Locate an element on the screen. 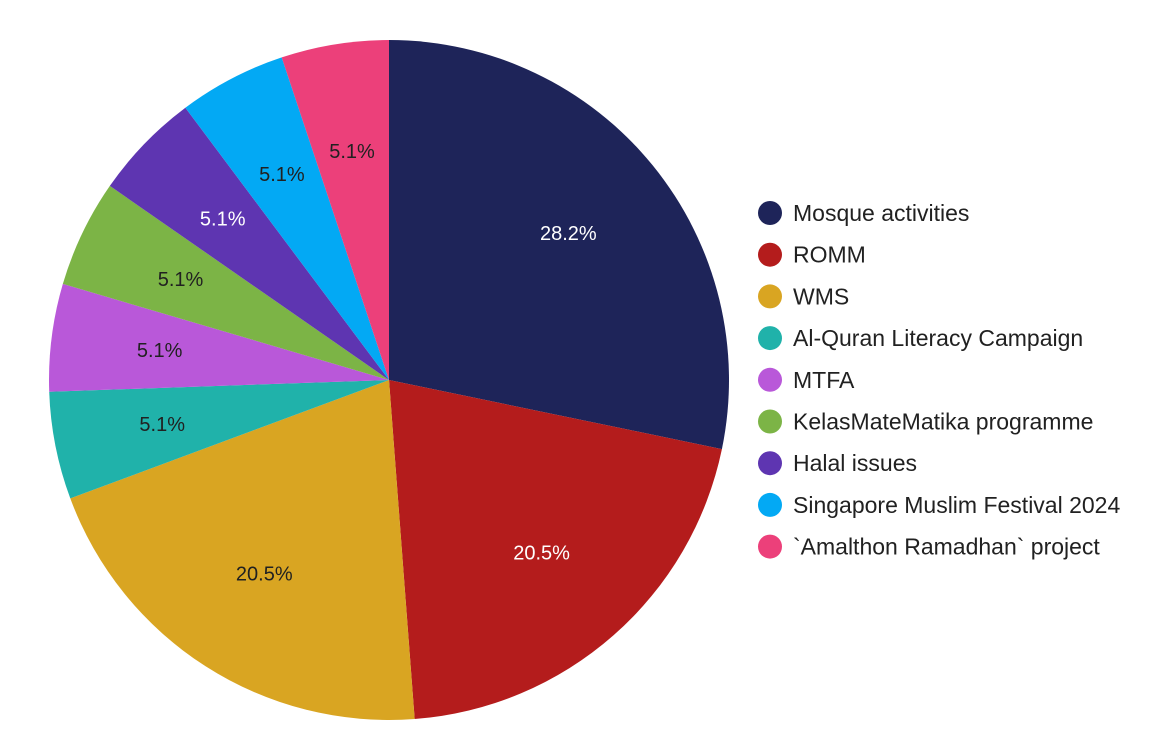  legend-label: Singapore Muslim Festival 2024 is located at coordinates (956, 505).